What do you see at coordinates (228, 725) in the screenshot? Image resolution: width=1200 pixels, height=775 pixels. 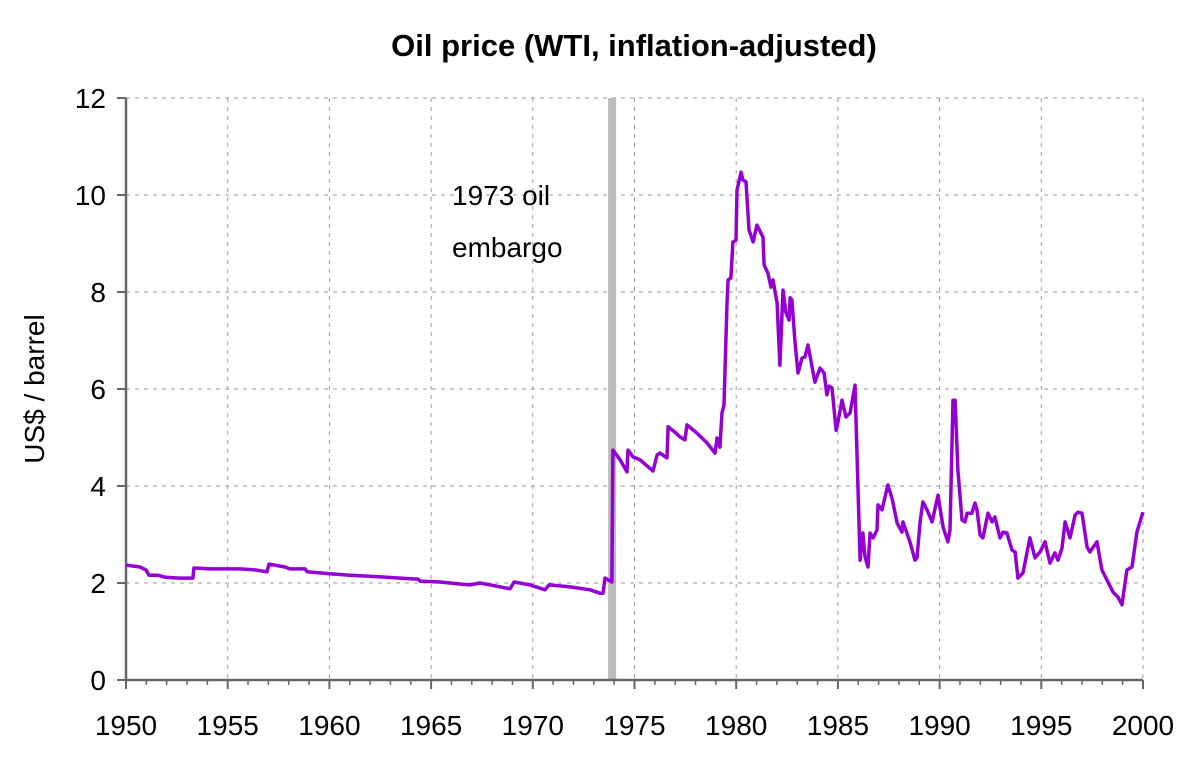 I see `x-tick-label: 1955` at bounding box center [228, 725].